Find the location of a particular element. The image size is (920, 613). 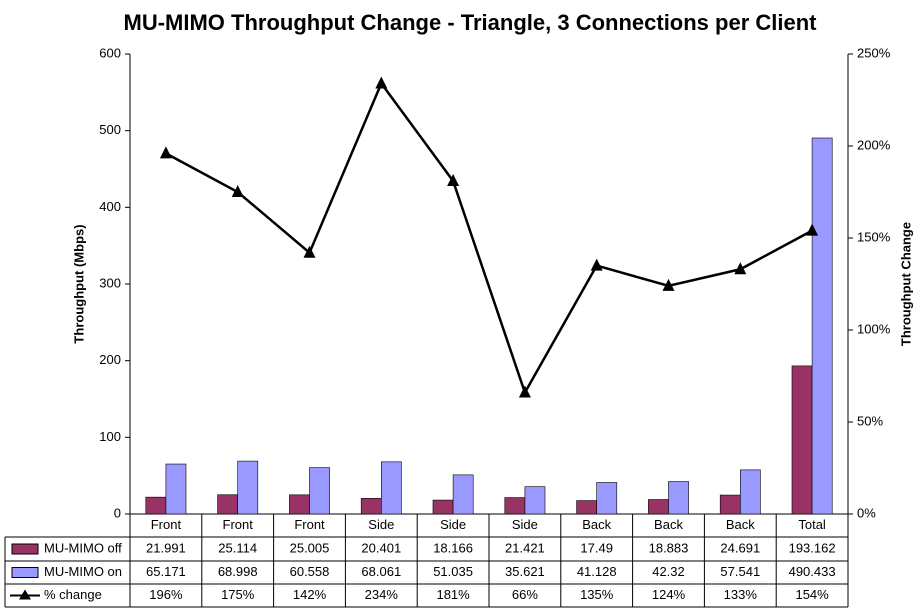

y2-tick-label: 0% is located at coordinates (866, 512).